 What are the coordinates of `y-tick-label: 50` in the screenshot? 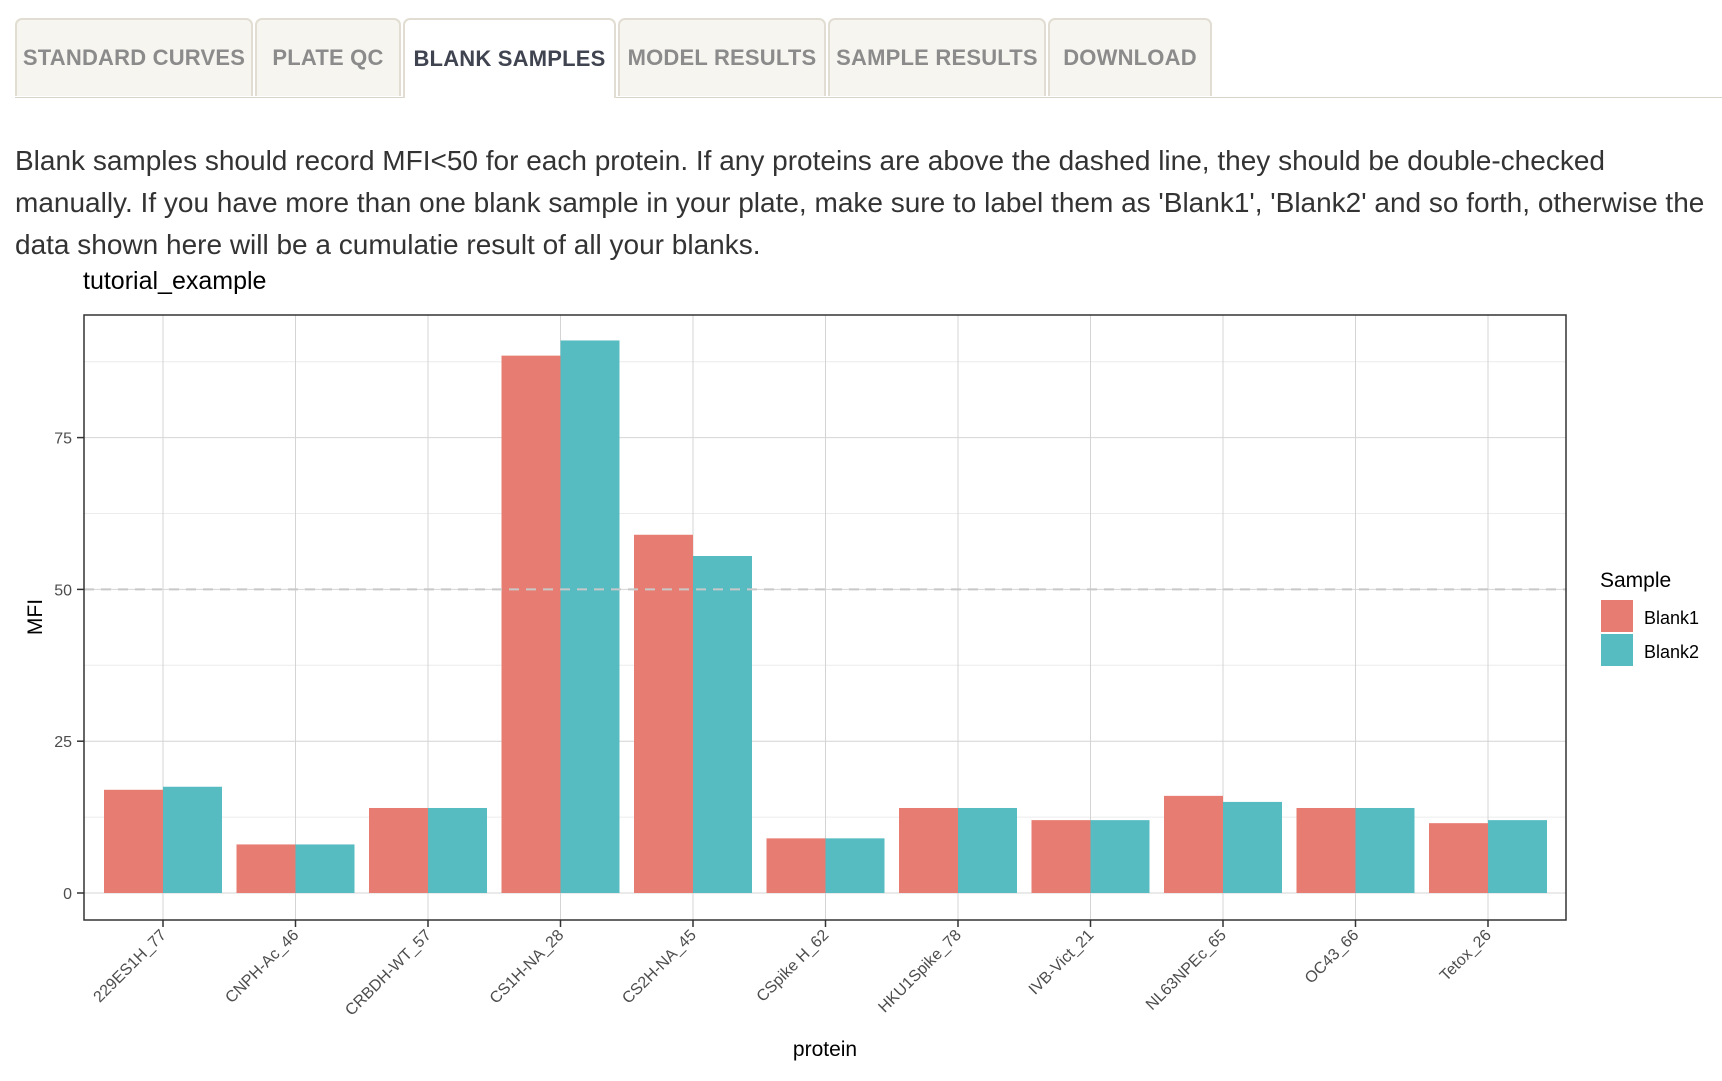 It's located at (63, 590).